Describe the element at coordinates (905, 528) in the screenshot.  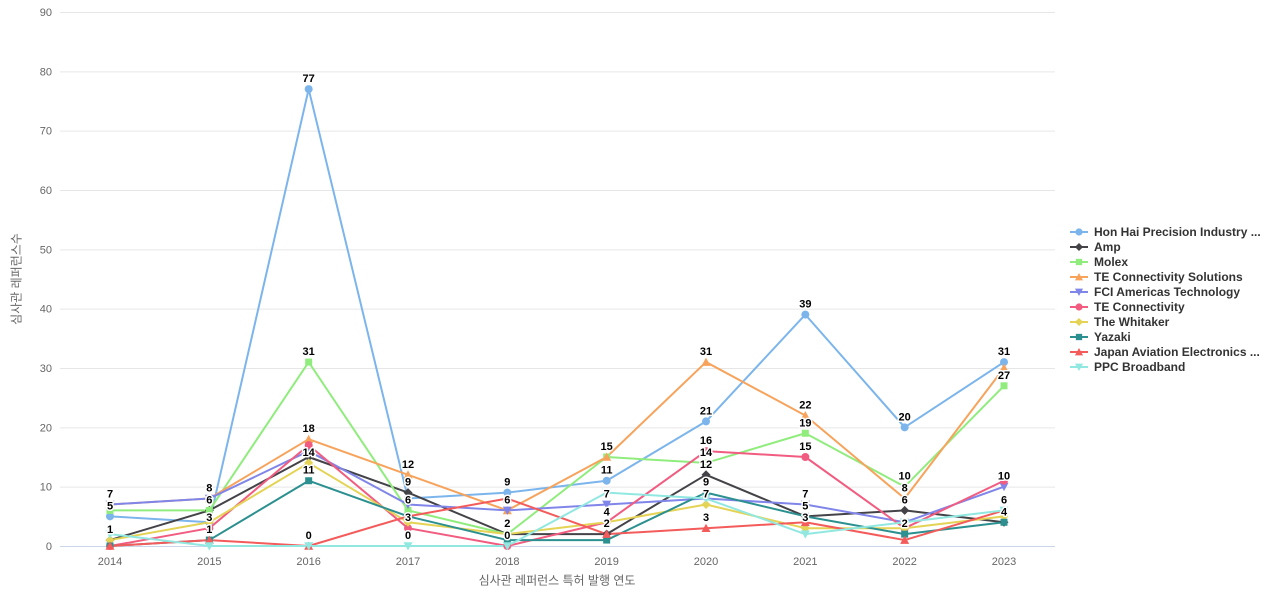
I see `series-6-point-2022` at that location.